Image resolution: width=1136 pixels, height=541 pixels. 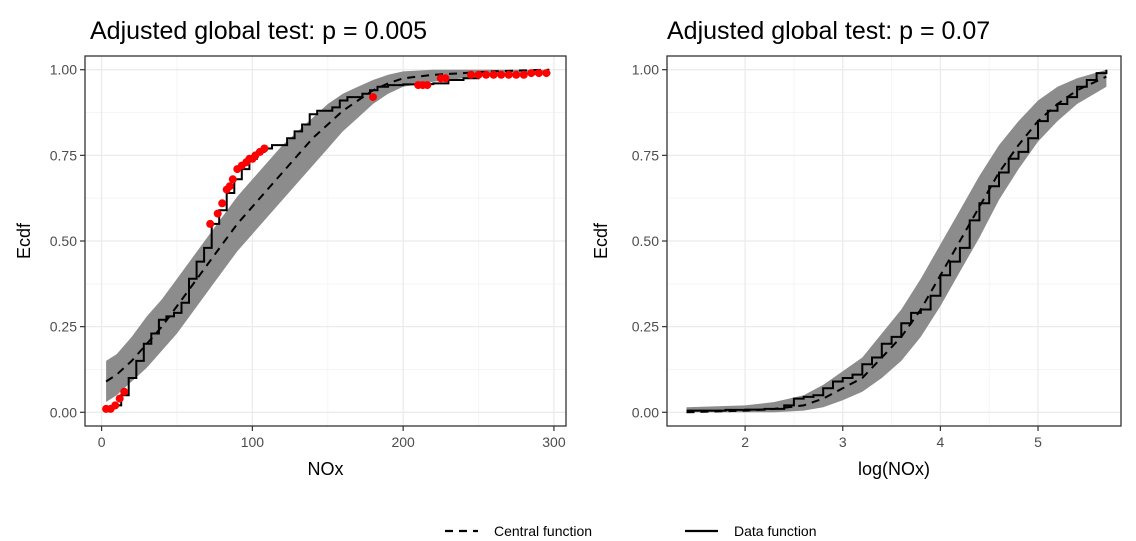 I want to click on x-tick-label: 5, so click(x=1038, y=442).